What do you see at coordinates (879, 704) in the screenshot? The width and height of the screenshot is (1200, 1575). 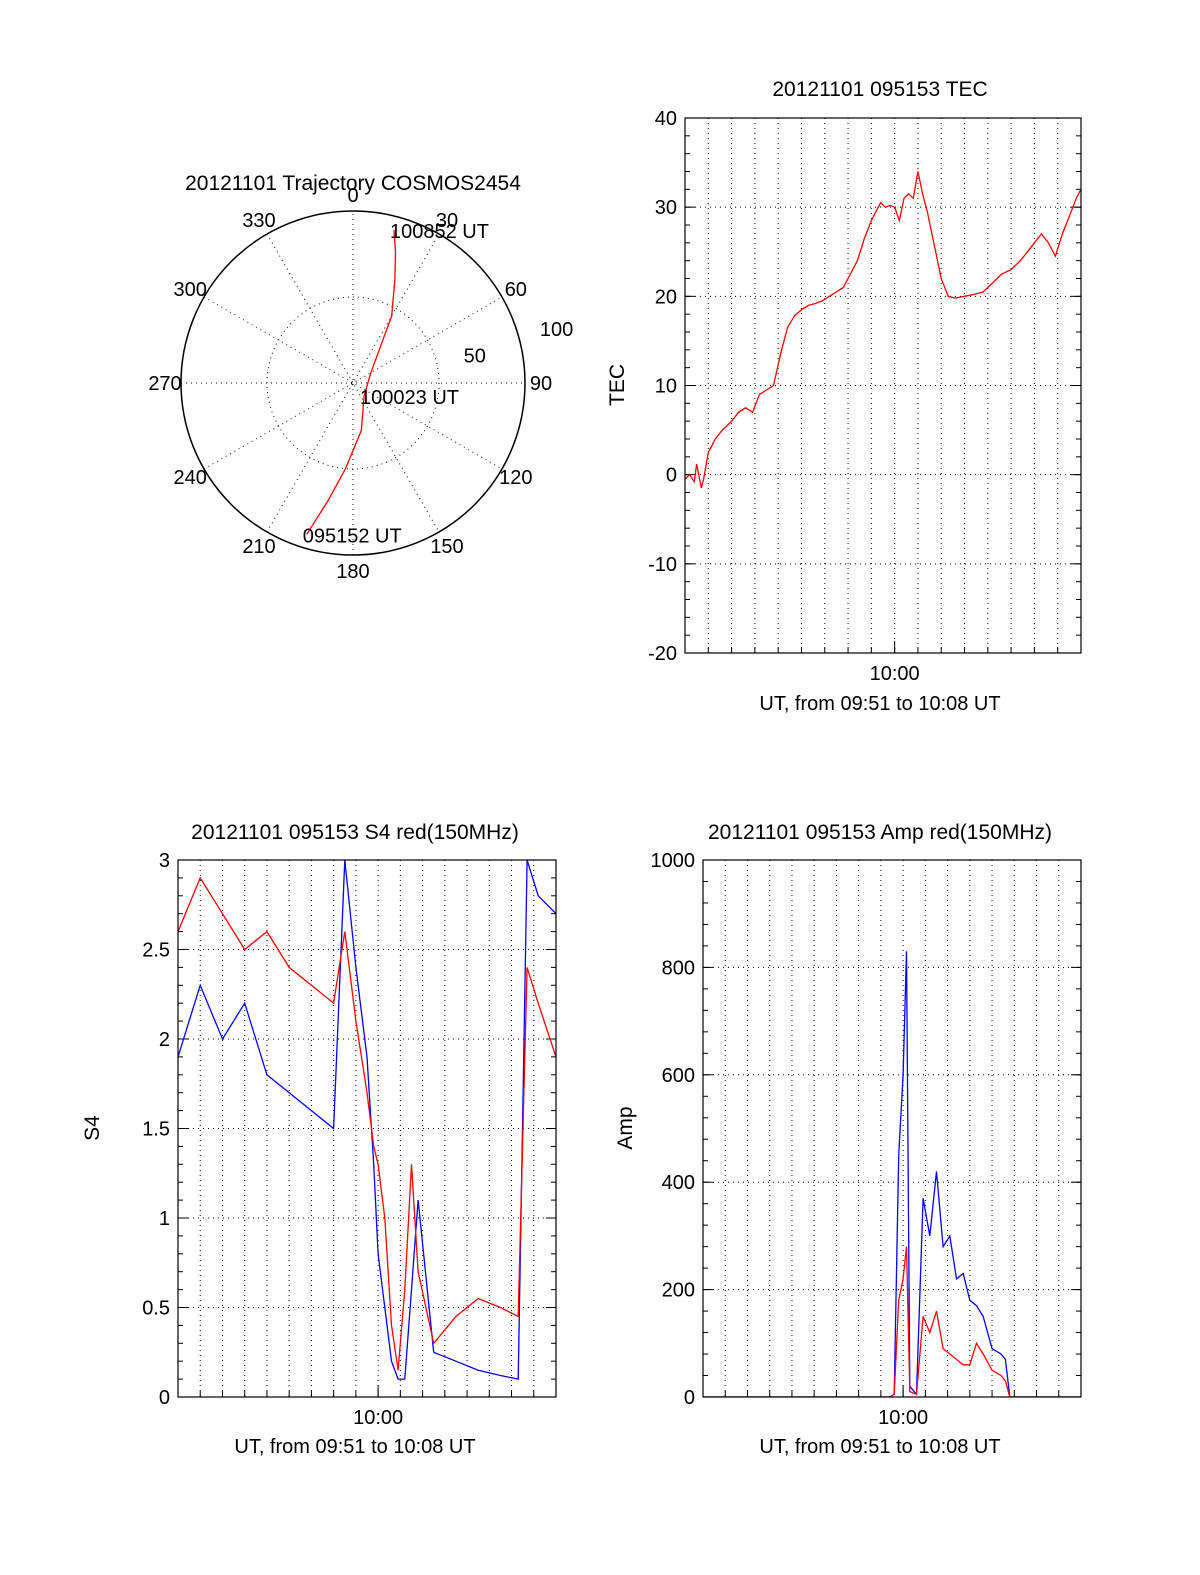 I see `tec-xlabel: UT, from 09:51 to 10:08 UT` at bounding box center [879, 704].